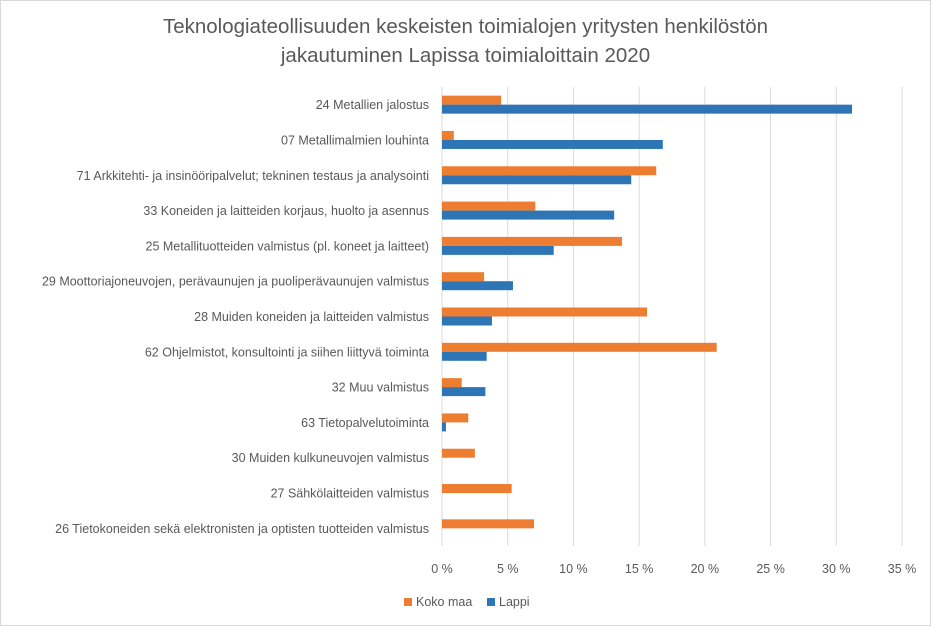 The width and height of the screenshot is (931, 626). Describe the element at coordinates (673, 569) in the screenshot. I see `x-tick-labels: 0 % 5 % 10 % 15 % 20 % 25 % 30 % 35 %` at that location.